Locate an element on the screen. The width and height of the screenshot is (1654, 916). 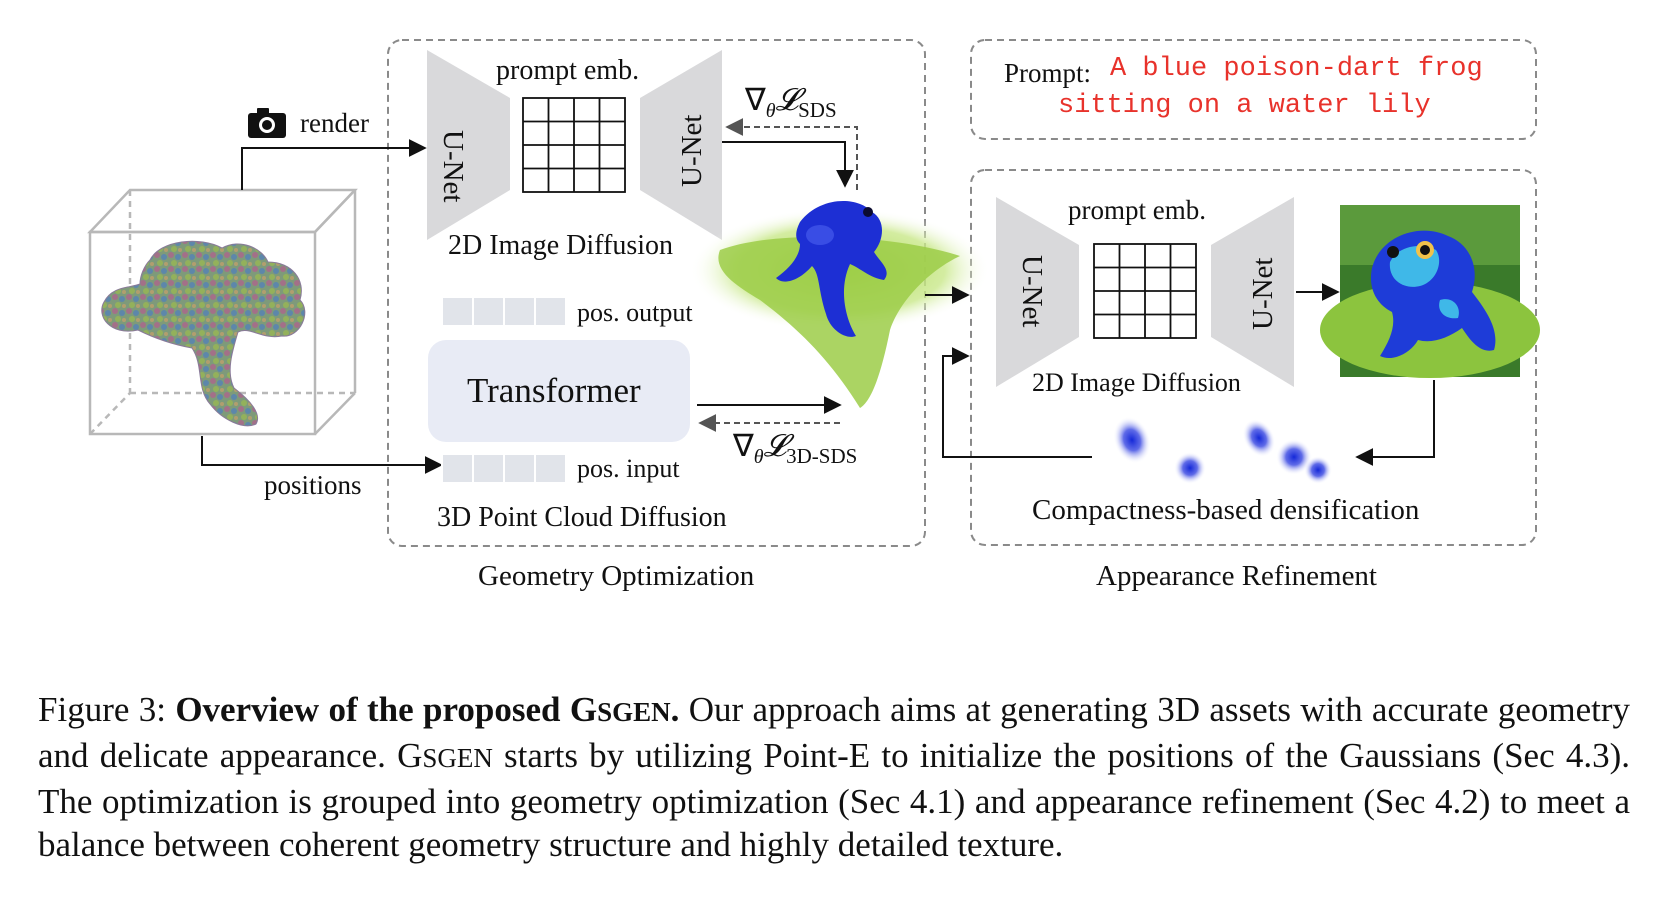
densification-feedback-arrow is located at coordinates (1017, 402).